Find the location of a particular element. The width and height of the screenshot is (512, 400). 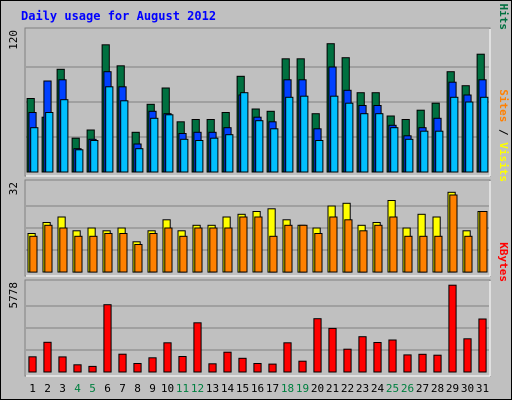

day-label-30: 30 is located at coordinates (467, 388).